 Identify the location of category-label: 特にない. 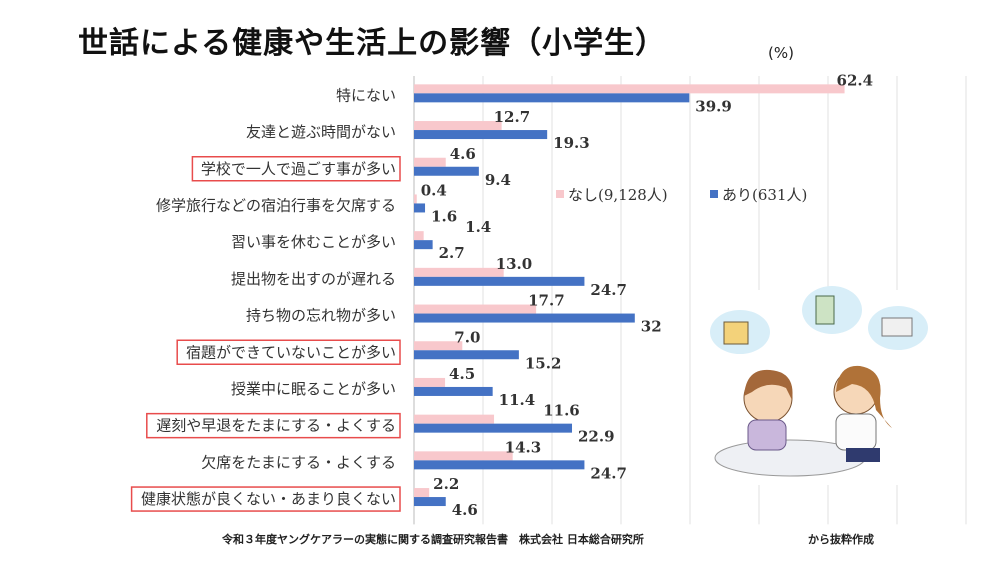
(366, 95).